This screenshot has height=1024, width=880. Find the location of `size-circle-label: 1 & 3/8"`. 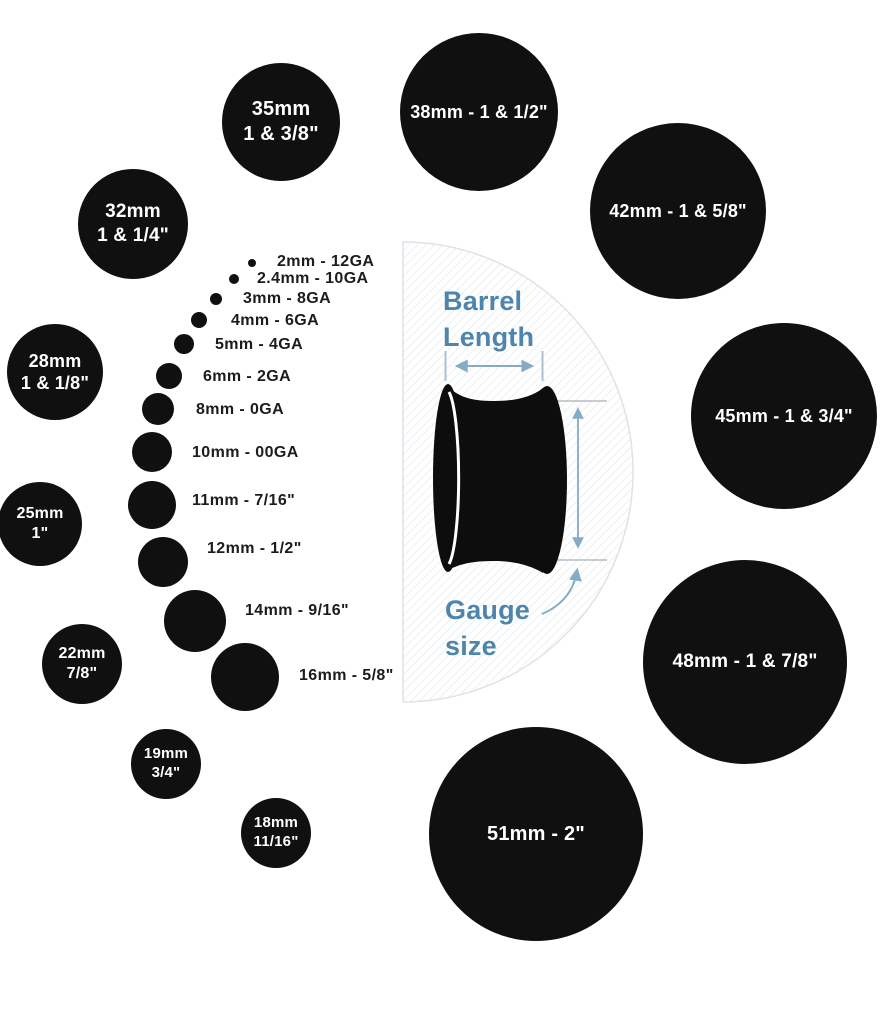

size-circle-label: 1 & 3/8" is located at coordinates (281, 134).